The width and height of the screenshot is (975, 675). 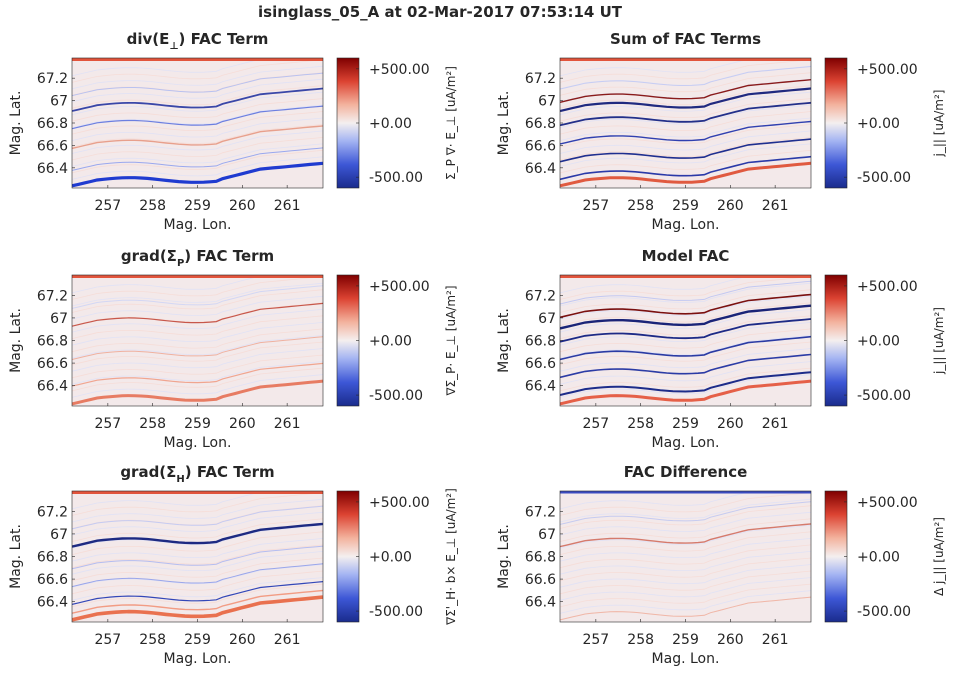 I want to click on panel-title: FAC Difference, so click(x=686, y=472).